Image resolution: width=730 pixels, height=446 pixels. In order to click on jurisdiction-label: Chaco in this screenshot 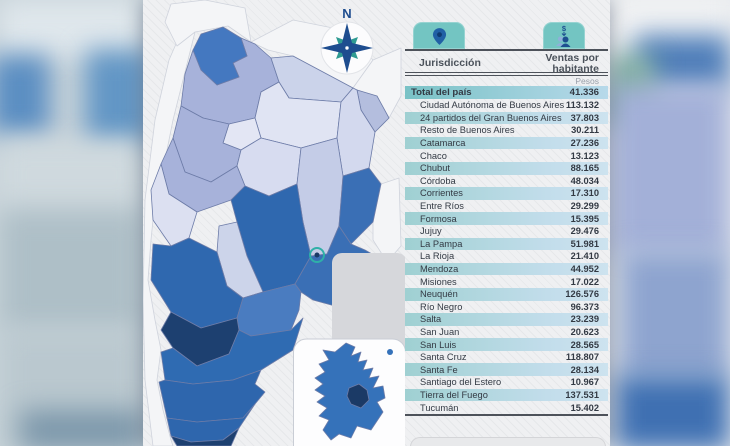, I will do `click(433, 155)`.